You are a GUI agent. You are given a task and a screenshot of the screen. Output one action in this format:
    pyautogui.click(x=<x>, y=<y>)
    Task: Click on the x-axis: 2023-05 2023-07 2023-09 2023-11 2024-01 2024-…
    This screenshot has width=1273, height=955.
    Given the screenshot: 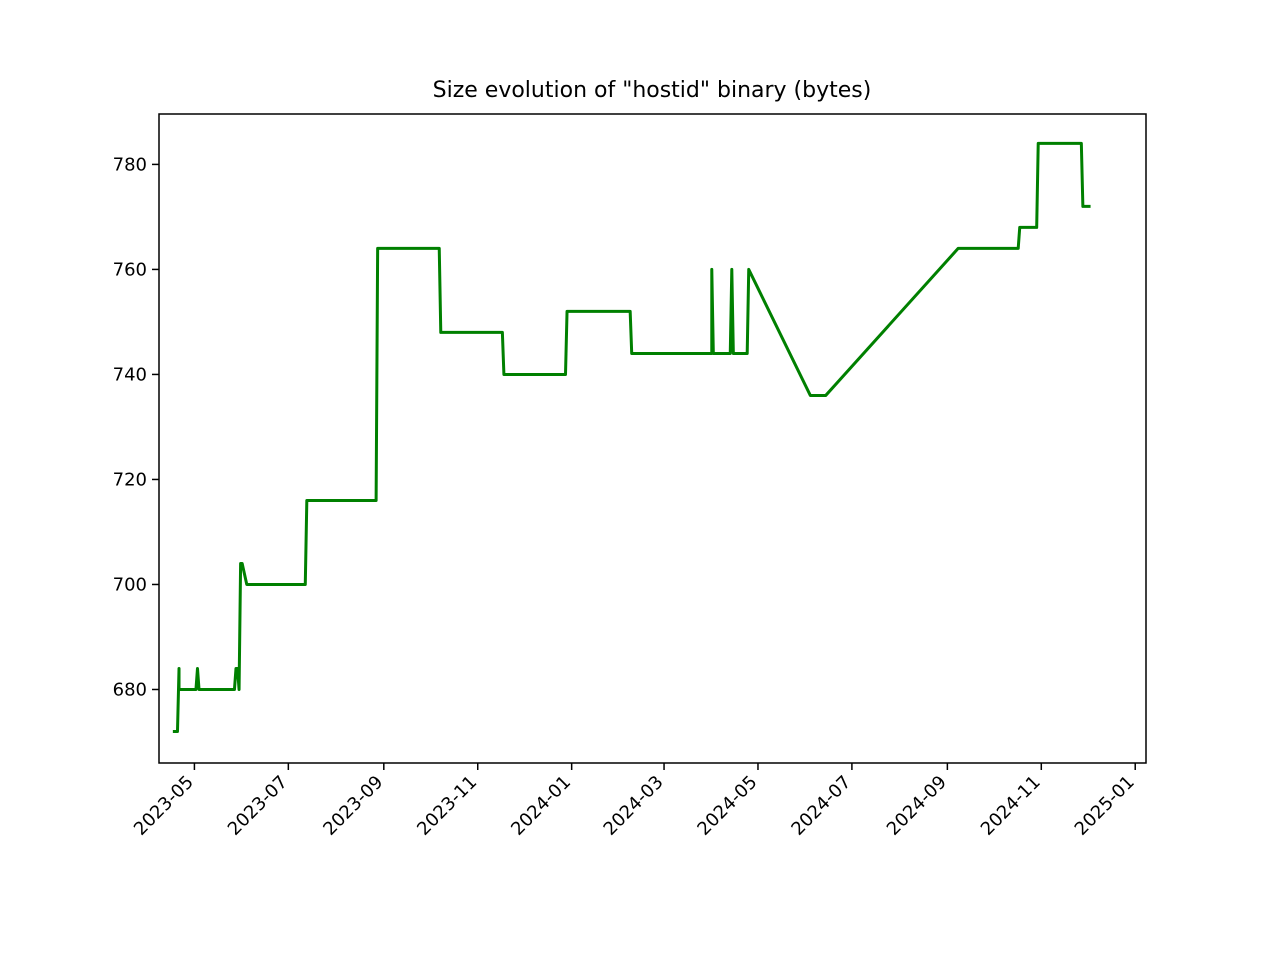 What is the action you would take?
    pyautogui.click(x=634, y=801)
    